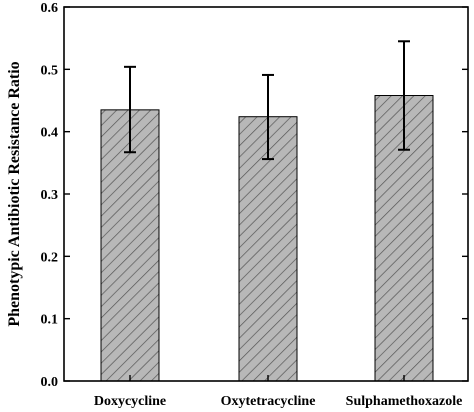  Describe the element at coordinates (50, 320) in the screenshot. I see `y-tick-label: 0.1` at that location.